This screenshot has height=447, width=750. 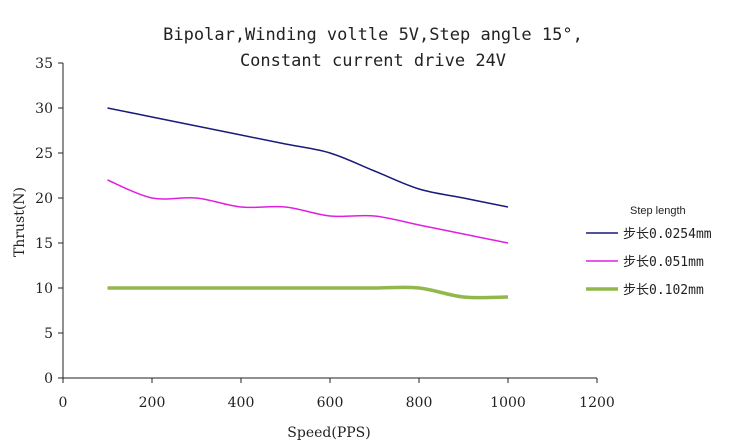 I want to click on x-tick-label: 800, so click(x=419, y=403).